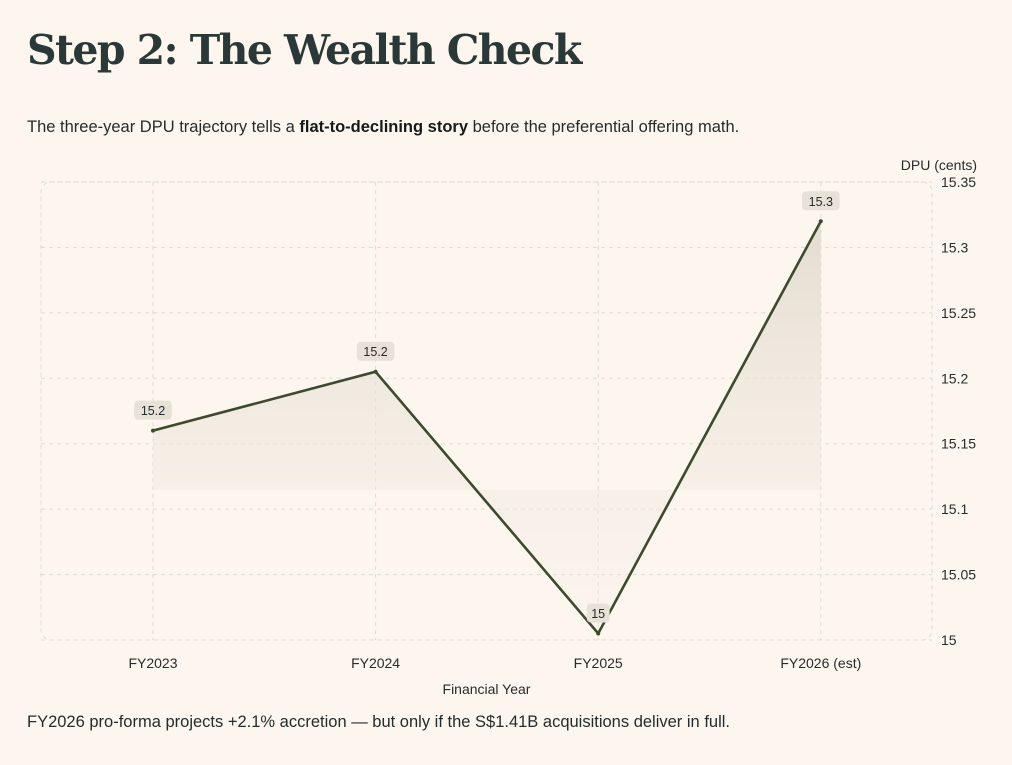  What do you see at coordinates (375, 371) in the screenshot?
I see `data-point-fy2024` at bounding box center [375, 371].